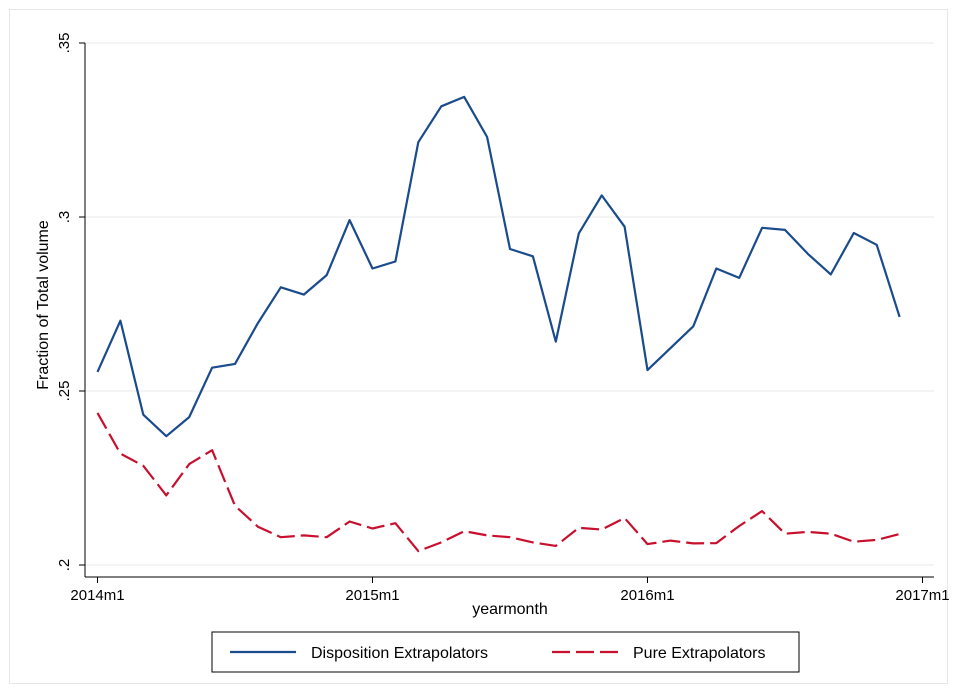 The width and height of the screenshot is (957, 693). Describe the element at coordinates (699, 653) in the screenshot. I see `legend-label: Pure Extrapolators` at that location.